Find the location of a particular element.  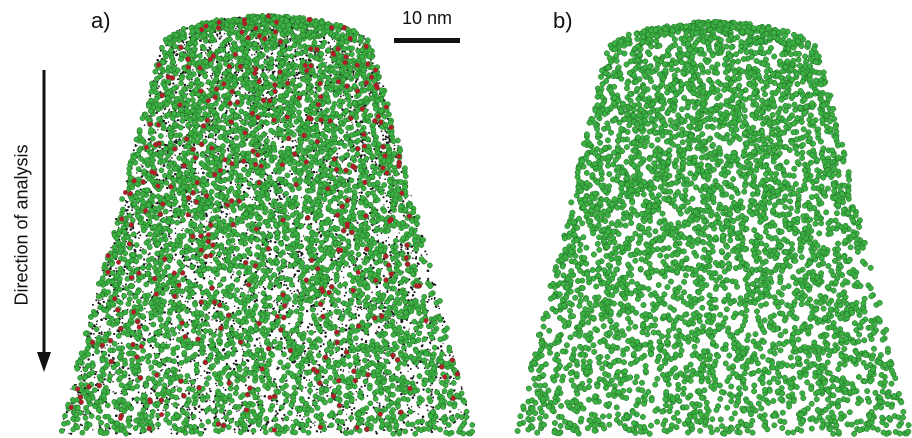

scale-bar-label: 10 nm is located at coordinates (427, 18).